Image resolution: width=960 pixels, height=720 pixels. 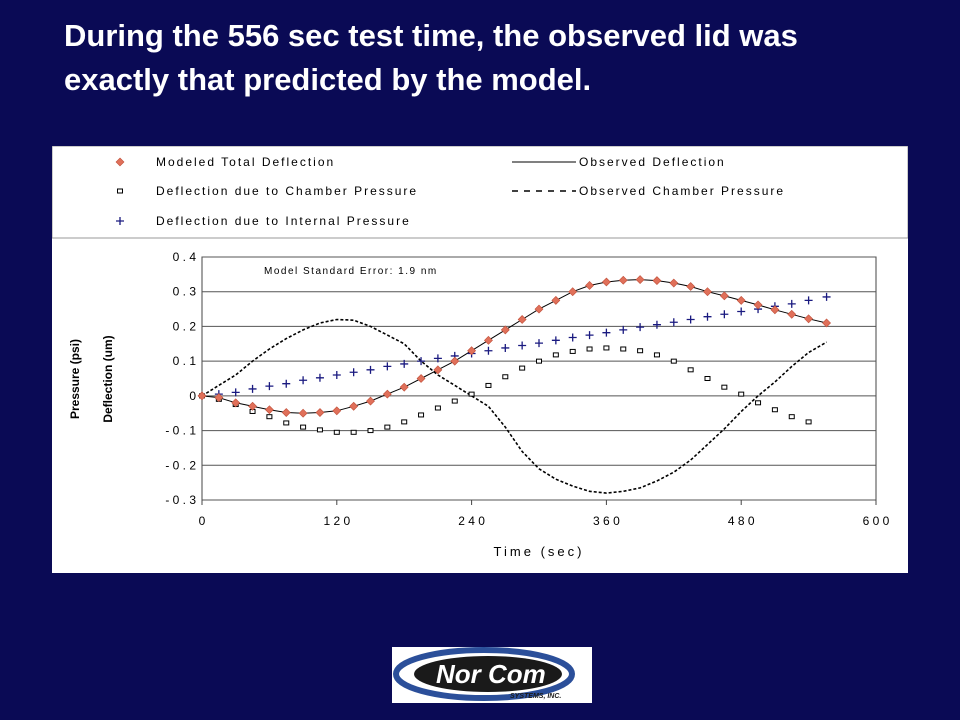 What do you see at coordinates (180, 500) in the screenshot?
I see `y-tick-label: - 0 . 3` at bounding box center [180, 500].